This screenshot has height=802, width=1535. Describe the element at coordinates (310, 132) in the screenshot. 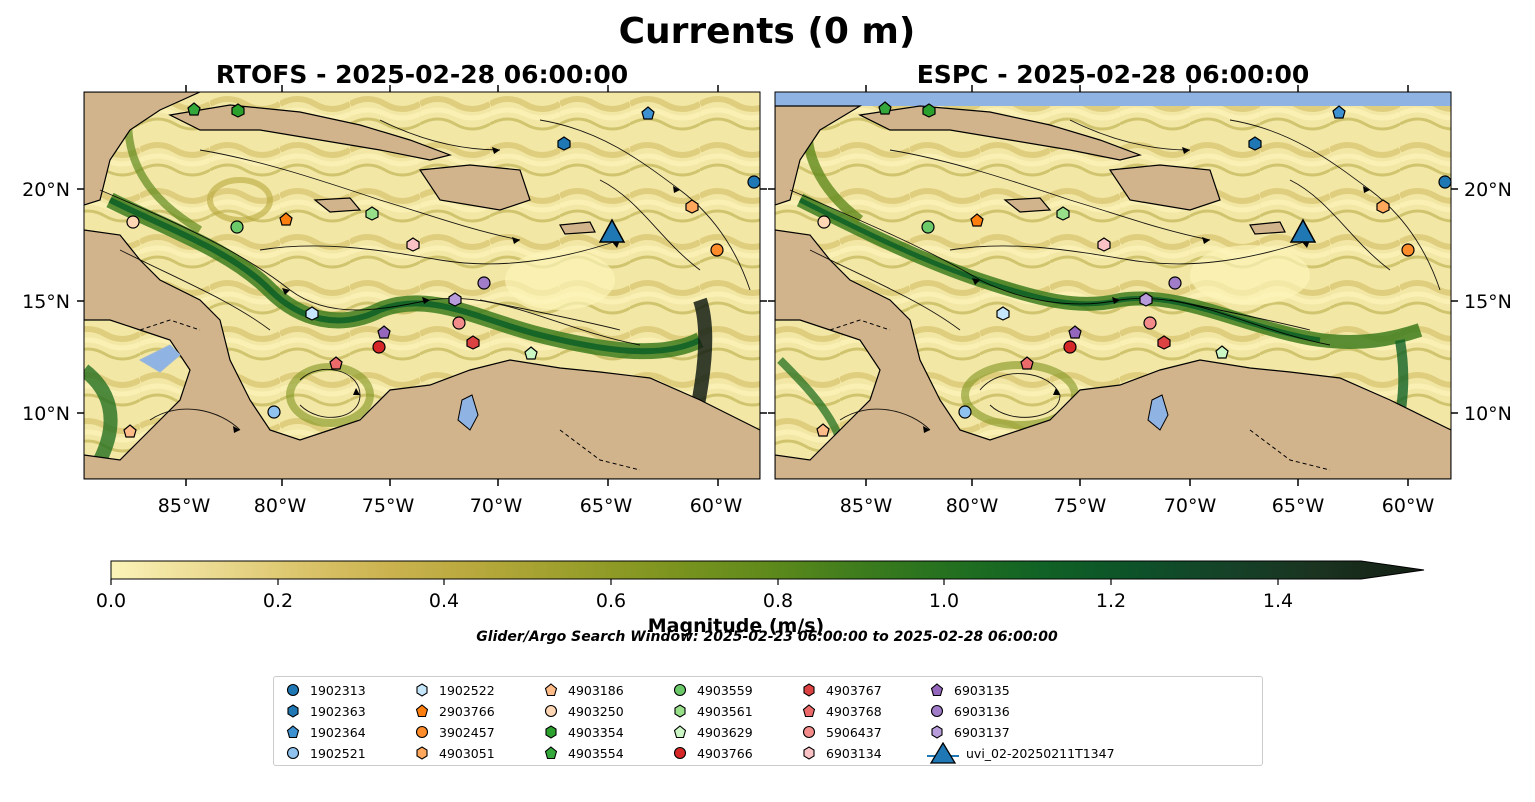

I see `land-cuba` at that location.